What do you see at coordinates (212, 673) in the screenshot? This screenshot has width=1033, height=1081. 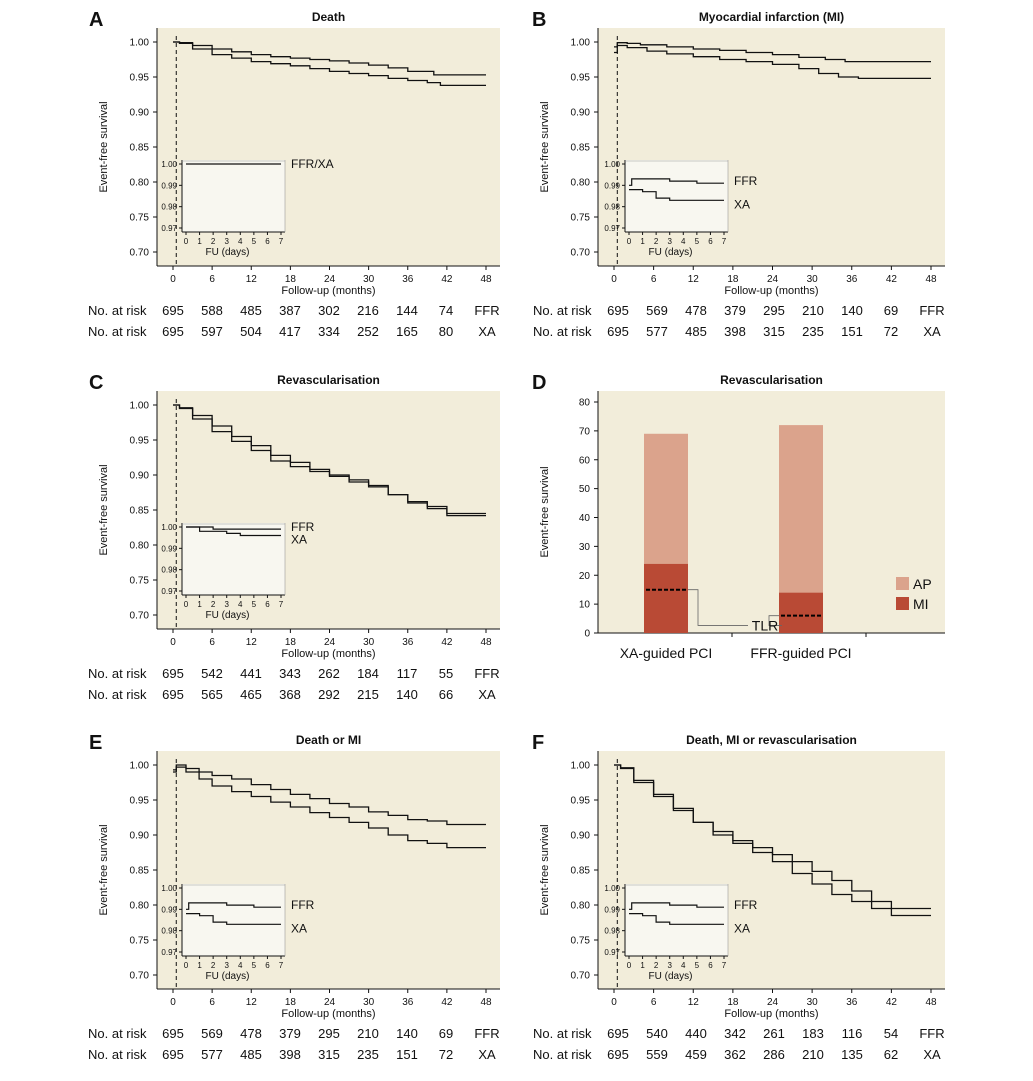 I see `risk-value: 542` at bounding box center [212, 673].